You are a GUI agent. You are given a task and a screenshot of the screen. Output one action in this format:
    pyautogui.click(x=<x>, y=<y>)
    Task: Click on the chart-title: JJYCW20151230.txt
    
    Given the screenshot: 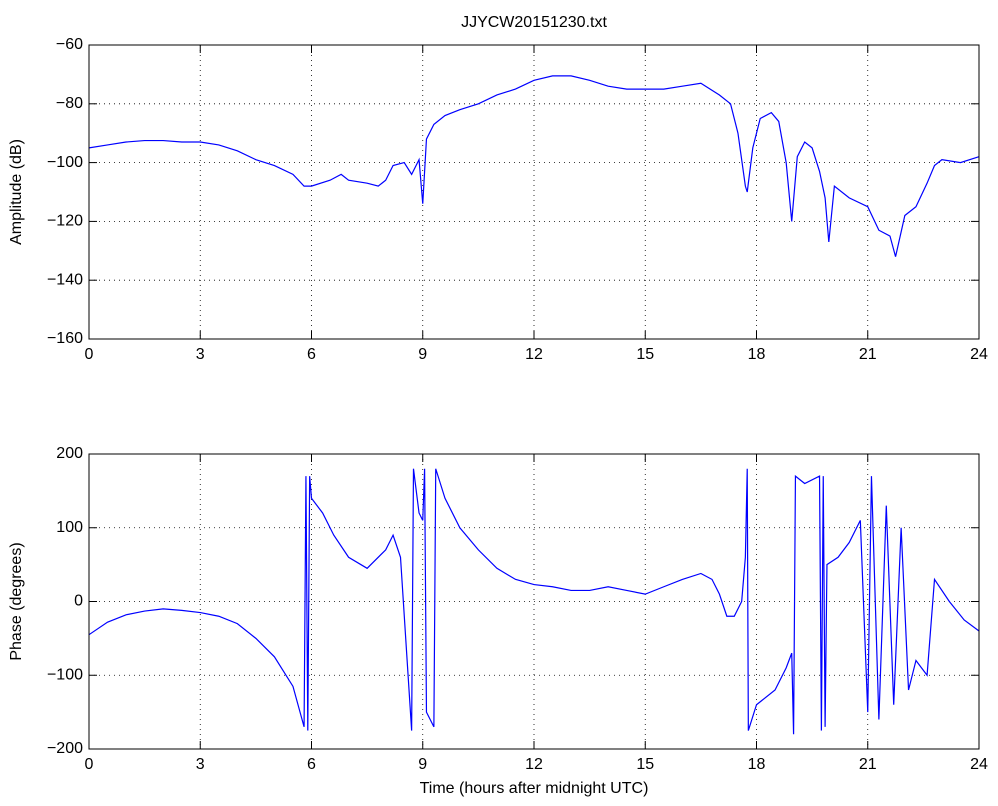 What is the action you would take?
    pyautogui.click(x=534, y=22)
    